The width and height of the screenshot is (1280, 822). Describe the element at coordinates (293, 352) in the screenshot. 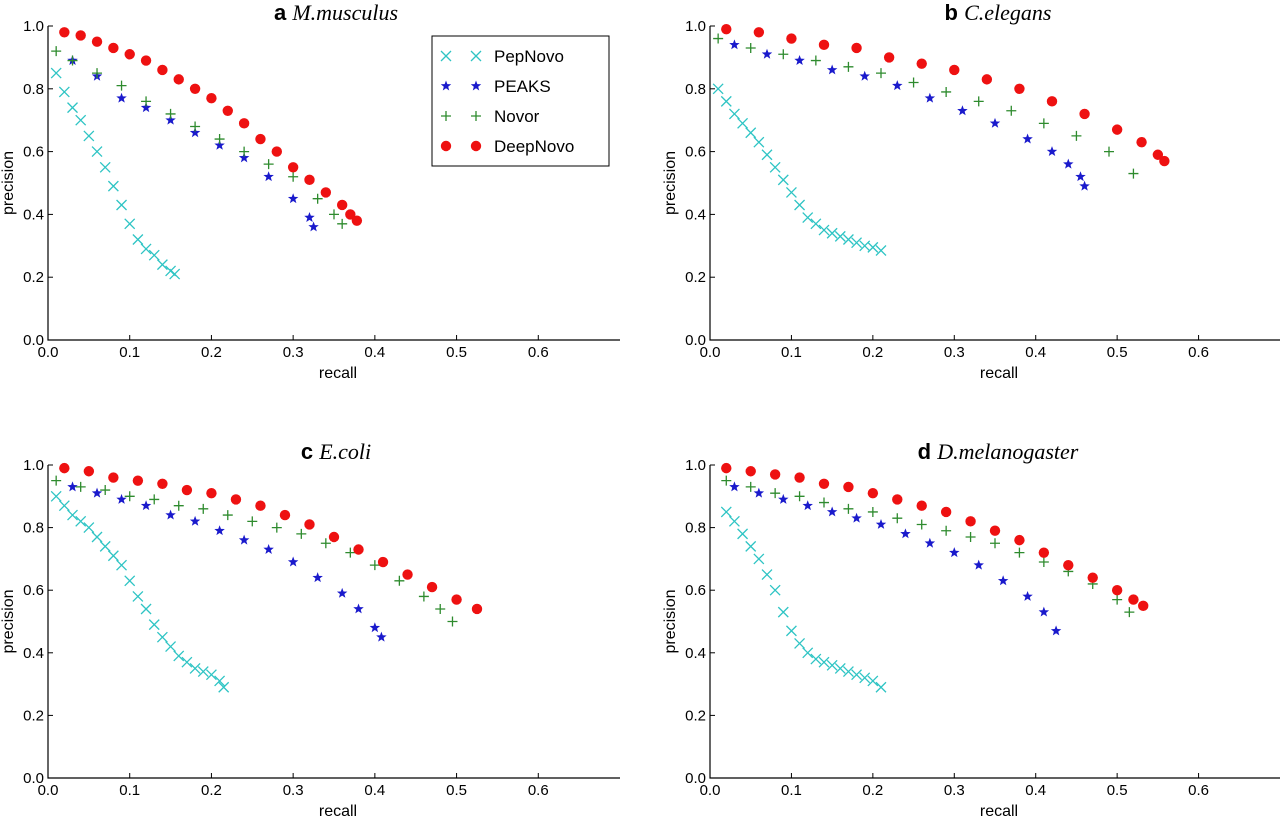

I see `x-tick-label: 0.3` at that location.